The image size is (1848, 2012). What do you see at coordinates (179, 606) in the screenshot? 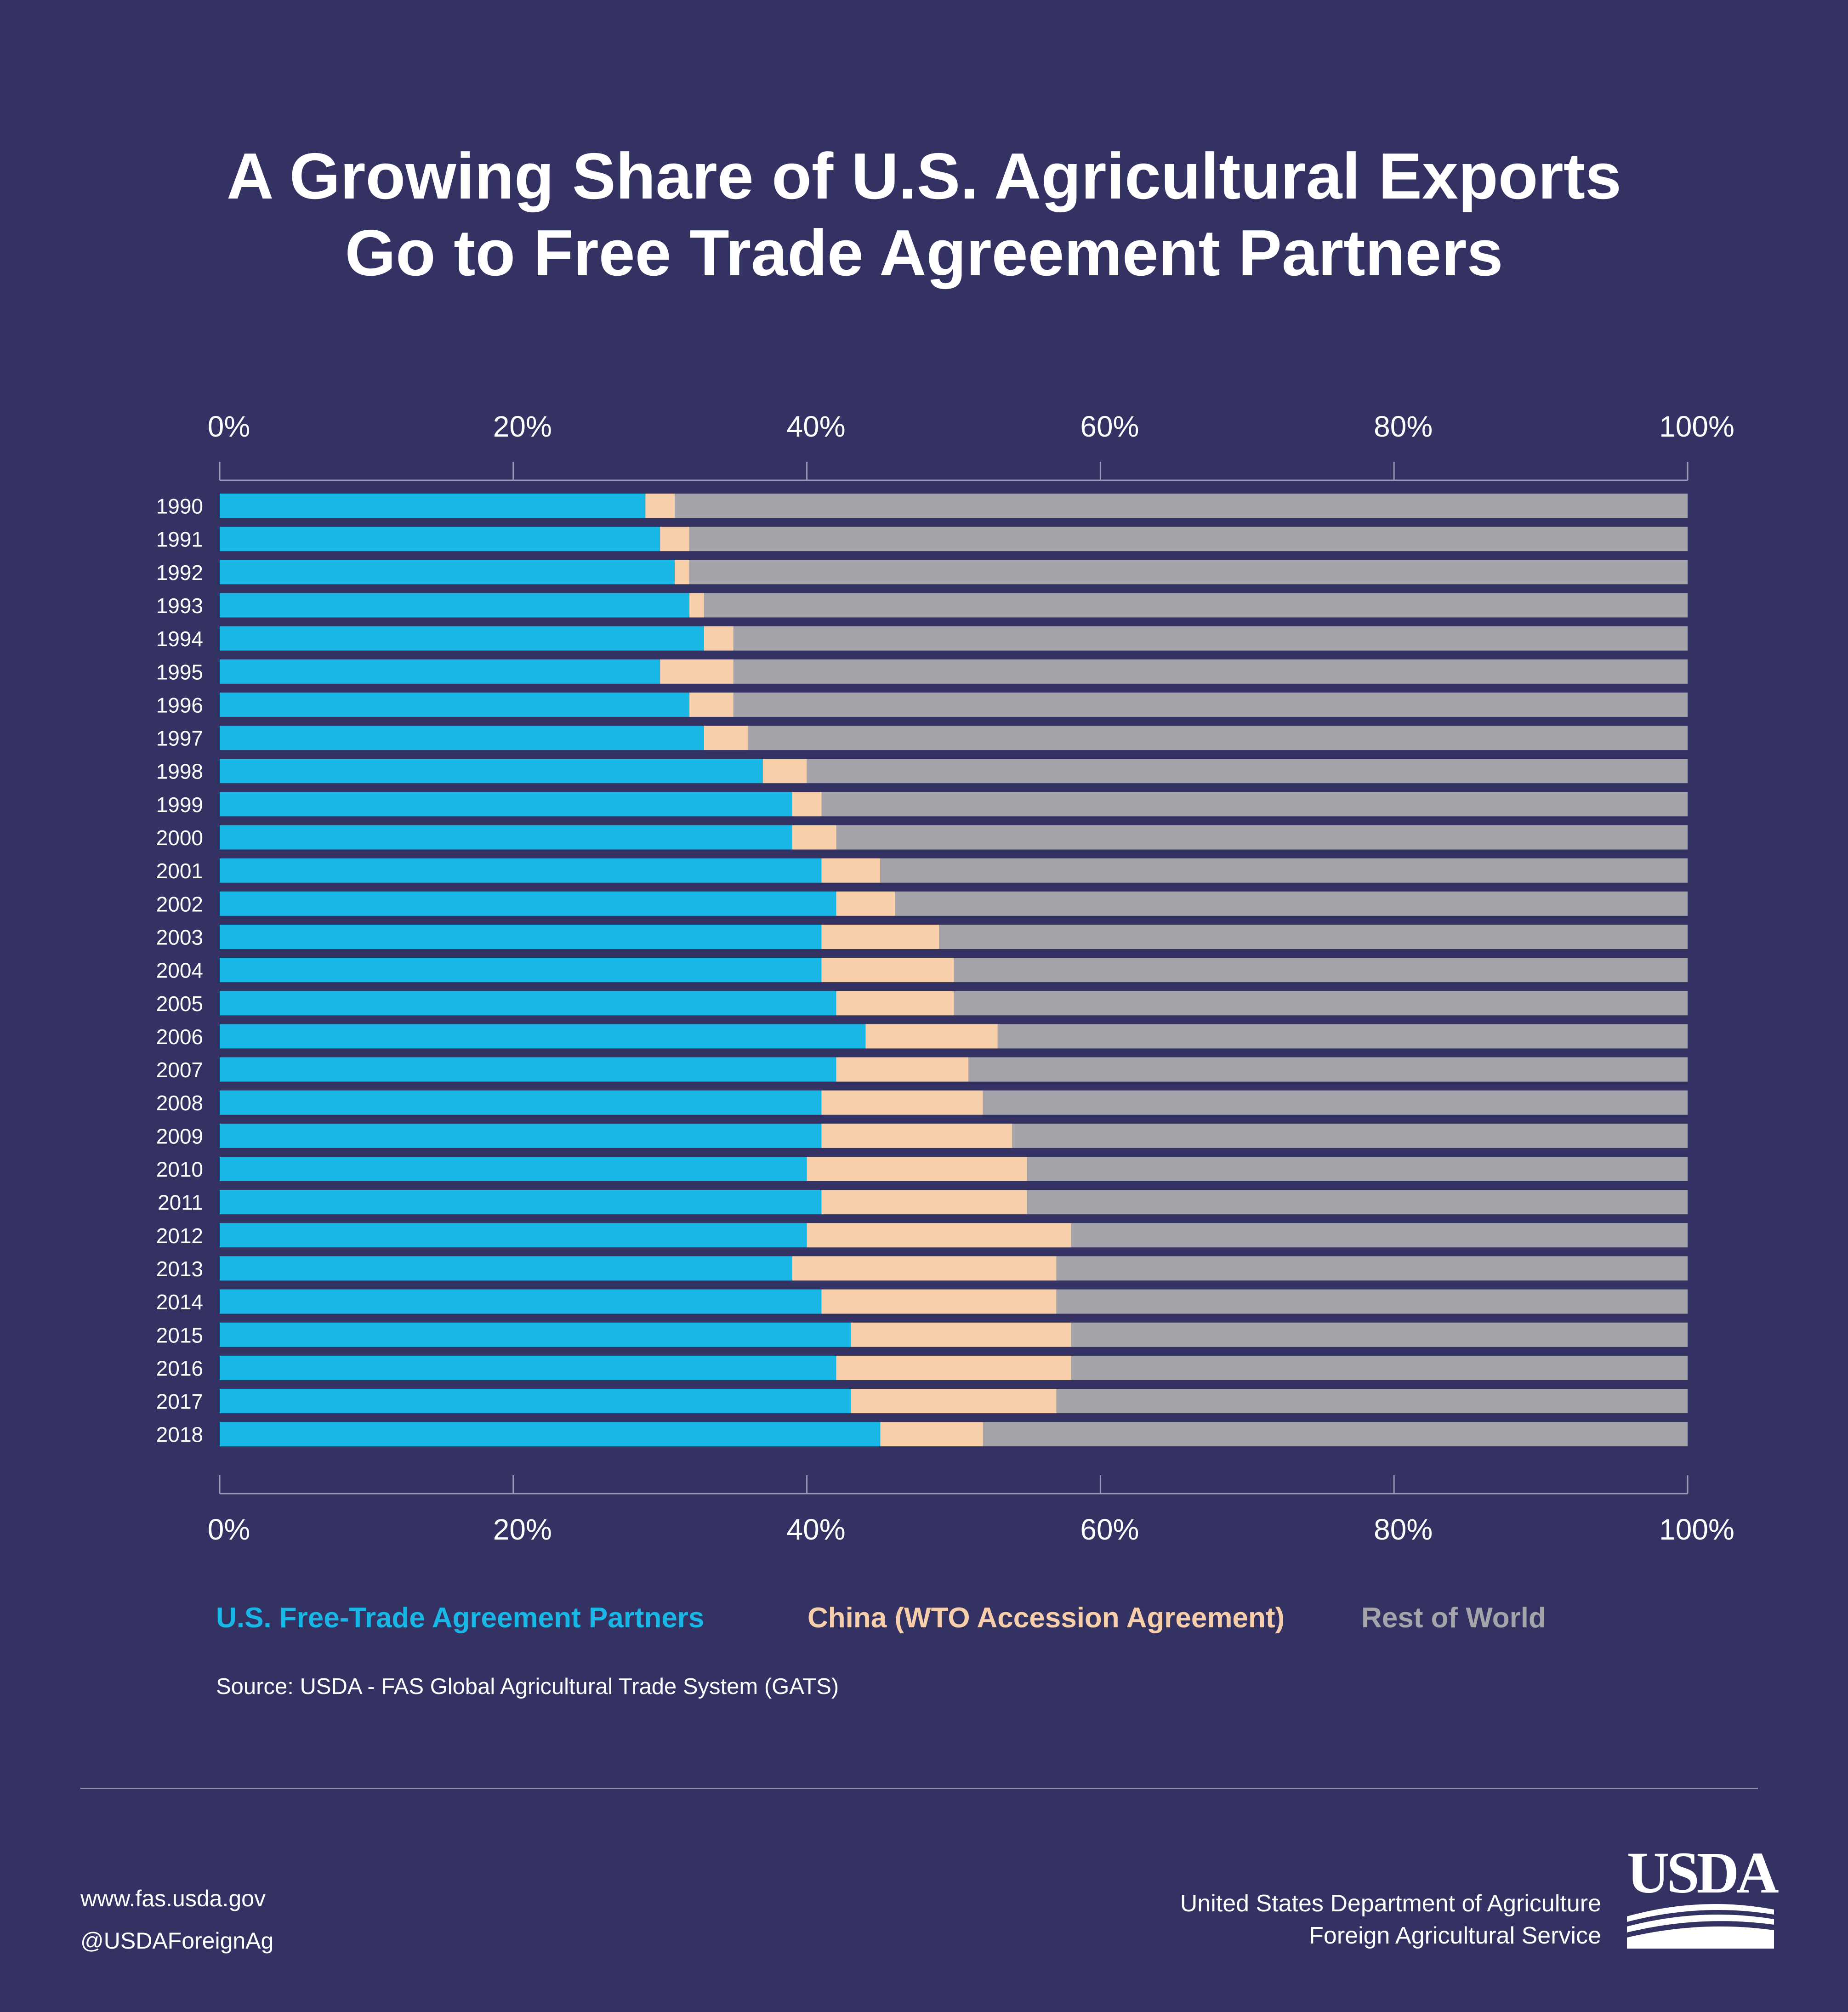
I see `year-label-1993: 1993` at bounding box center [179, 606].